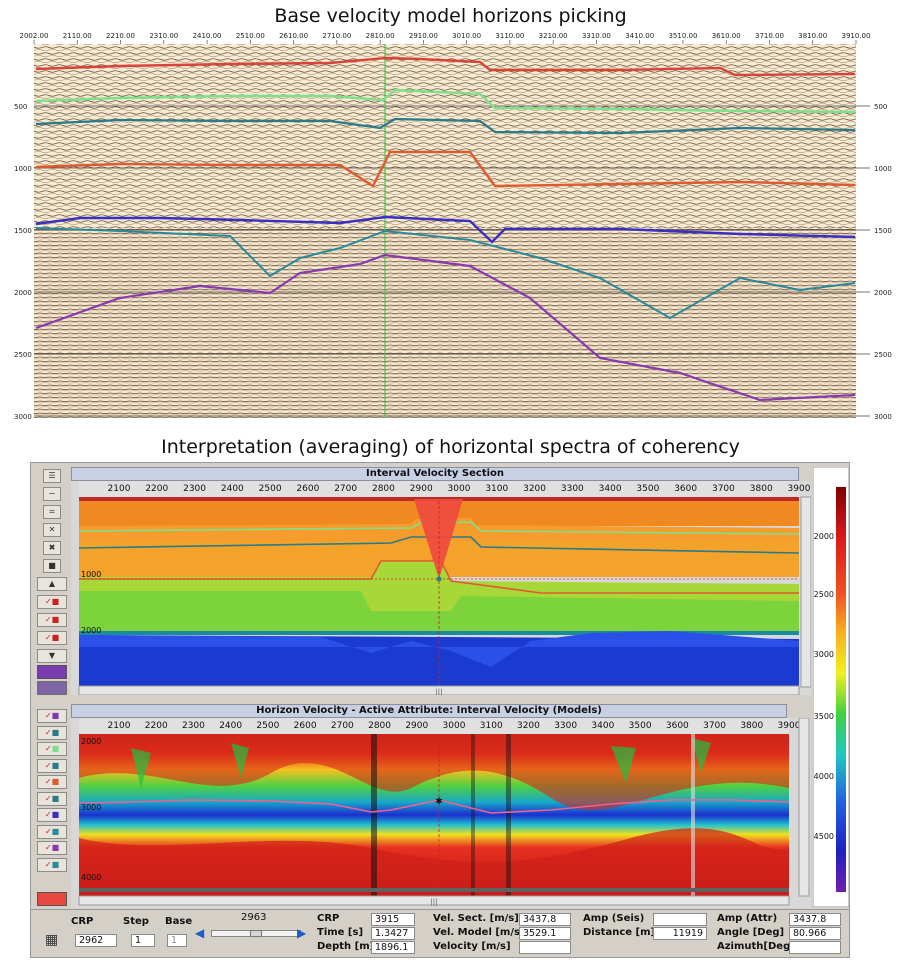 The image size is (901, 960). Describe the element at coordinates (761, 489) in the screenshot. I see `x-tick-label: 3800` at that location.